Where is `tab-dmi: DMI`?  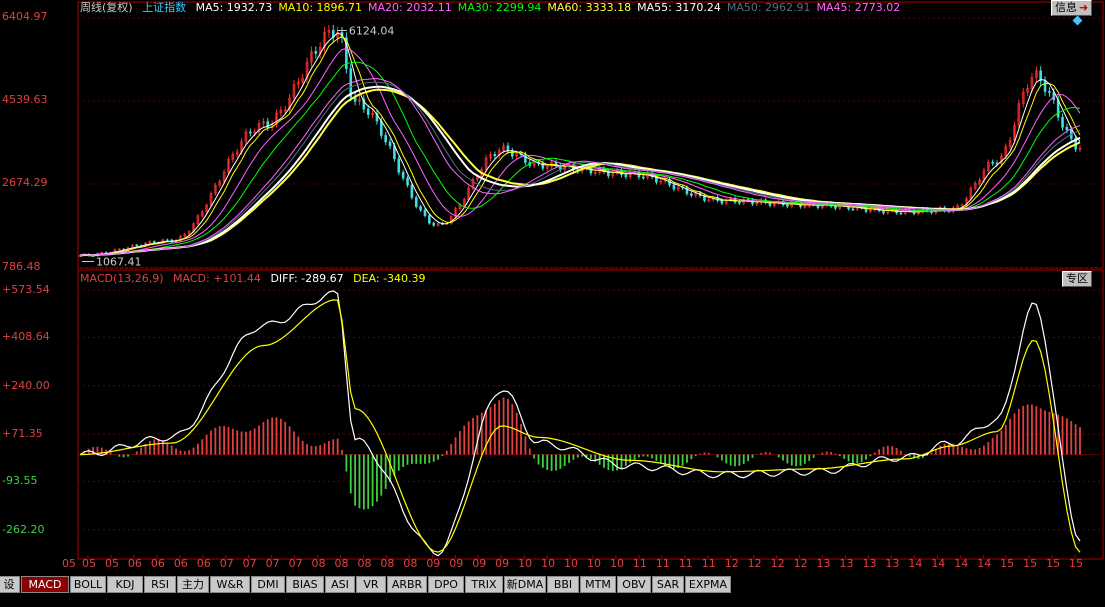
tab-dmi: DMI is located at coordinates (268, 584).